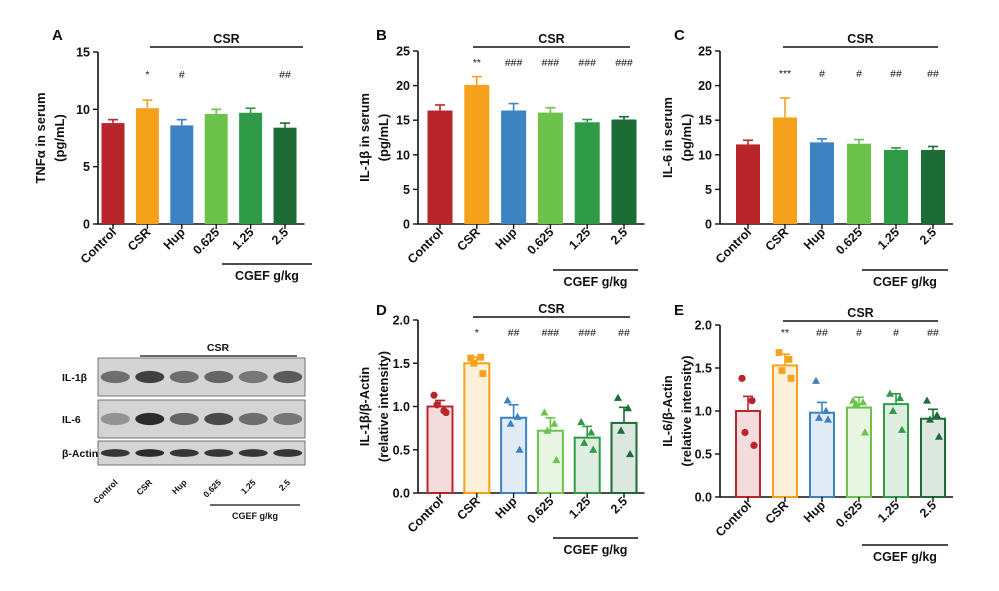 This screenshot has width=999, height=591. What do you see at coordinates (667, 137) in the screenshot?
I see `y-axis-label: IL-6 in serum` at bounding box center [667, 137].